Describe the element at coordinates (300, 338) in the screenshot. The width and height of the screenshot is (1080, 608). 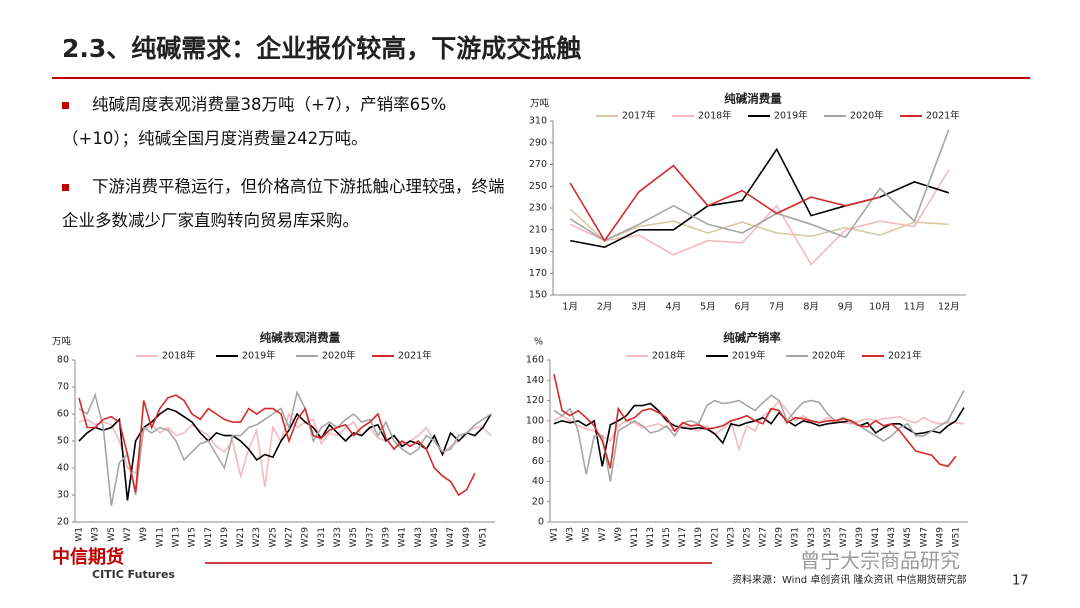
I see `chart-title: 纯碱表观消费量` at that location.